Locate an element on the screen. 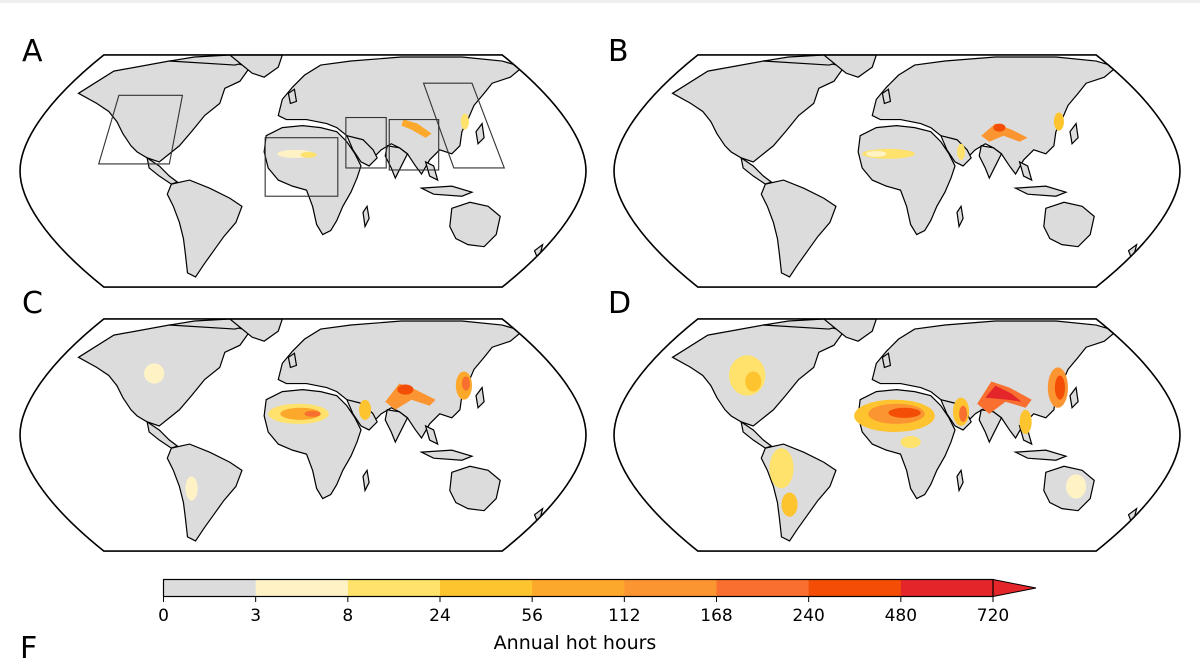 This screenshot has width=1200, height=666. panel-label-d: D is located at coordinates (620, 303).